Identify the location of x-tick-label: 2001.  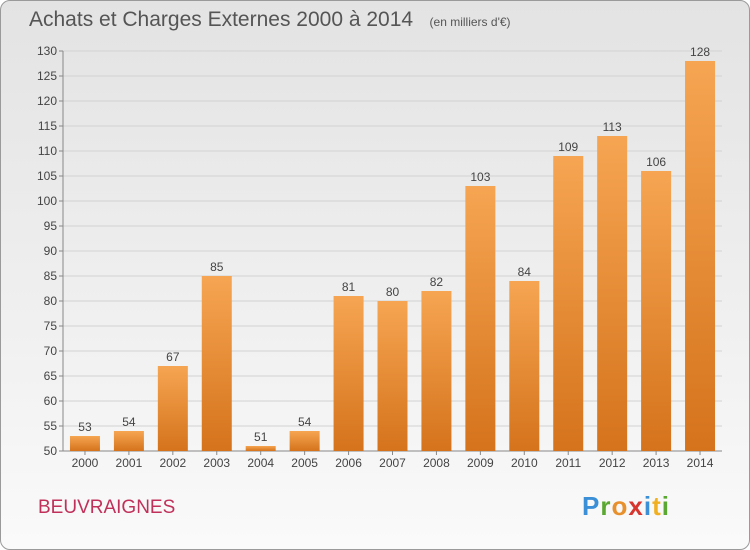
(129, 463).